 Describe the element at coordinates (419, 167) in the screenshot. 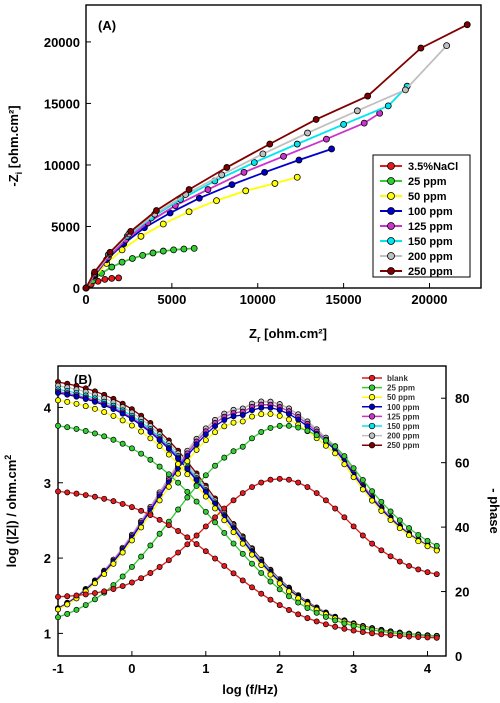

I see `legend-item: 3.5%NaCl` at that location.